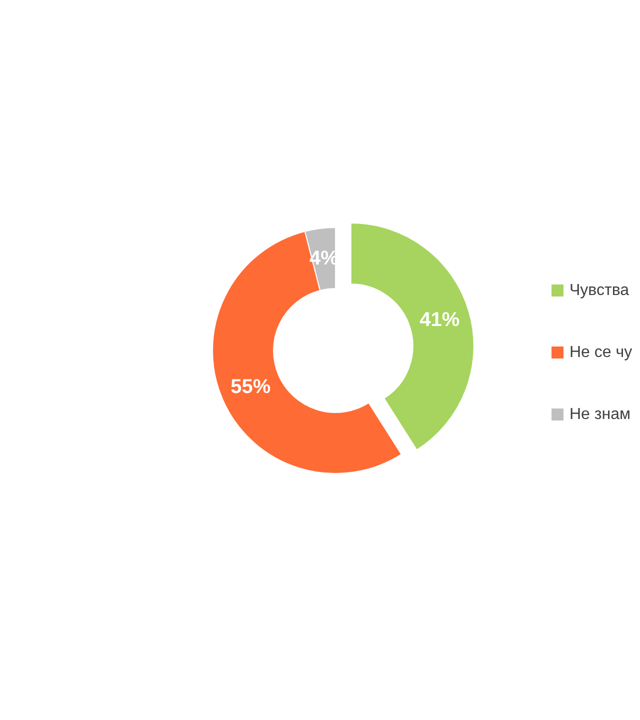 This screenshot has height=720, width=640. What do you see at coordinates (440, 320) in the screenshot?
I see `data-label: 41%` at bounding box center [440, 320].